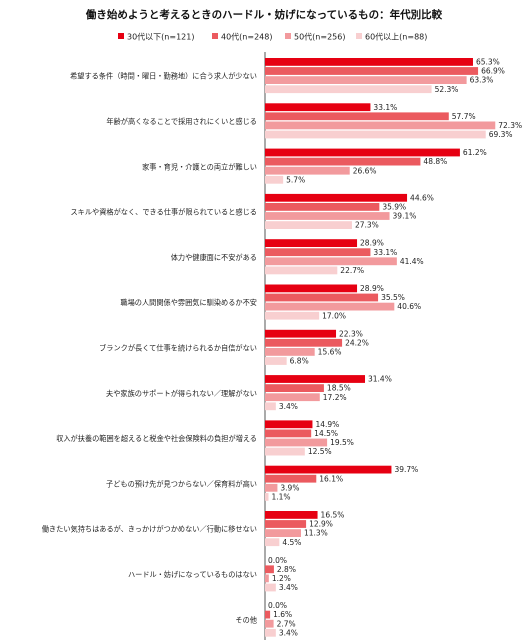 This screenshot has width=529, height=640. Describe the element at coordinates (299, 361) in the screenshot. I see `value-label: 6.8%` at that location.